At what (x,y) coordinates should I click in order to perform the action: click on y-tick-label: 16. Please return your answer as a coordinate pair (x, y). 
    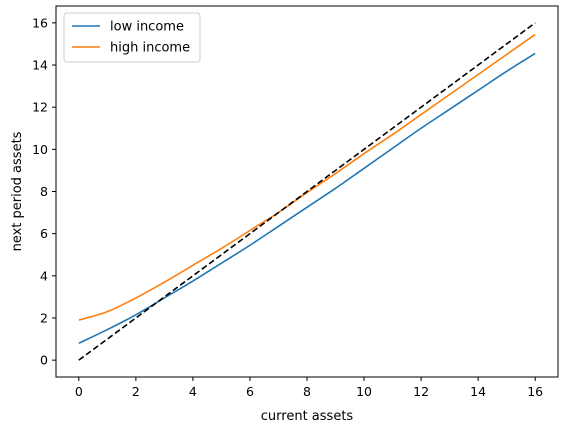
    Looking at the image, I should click on (40, 22).